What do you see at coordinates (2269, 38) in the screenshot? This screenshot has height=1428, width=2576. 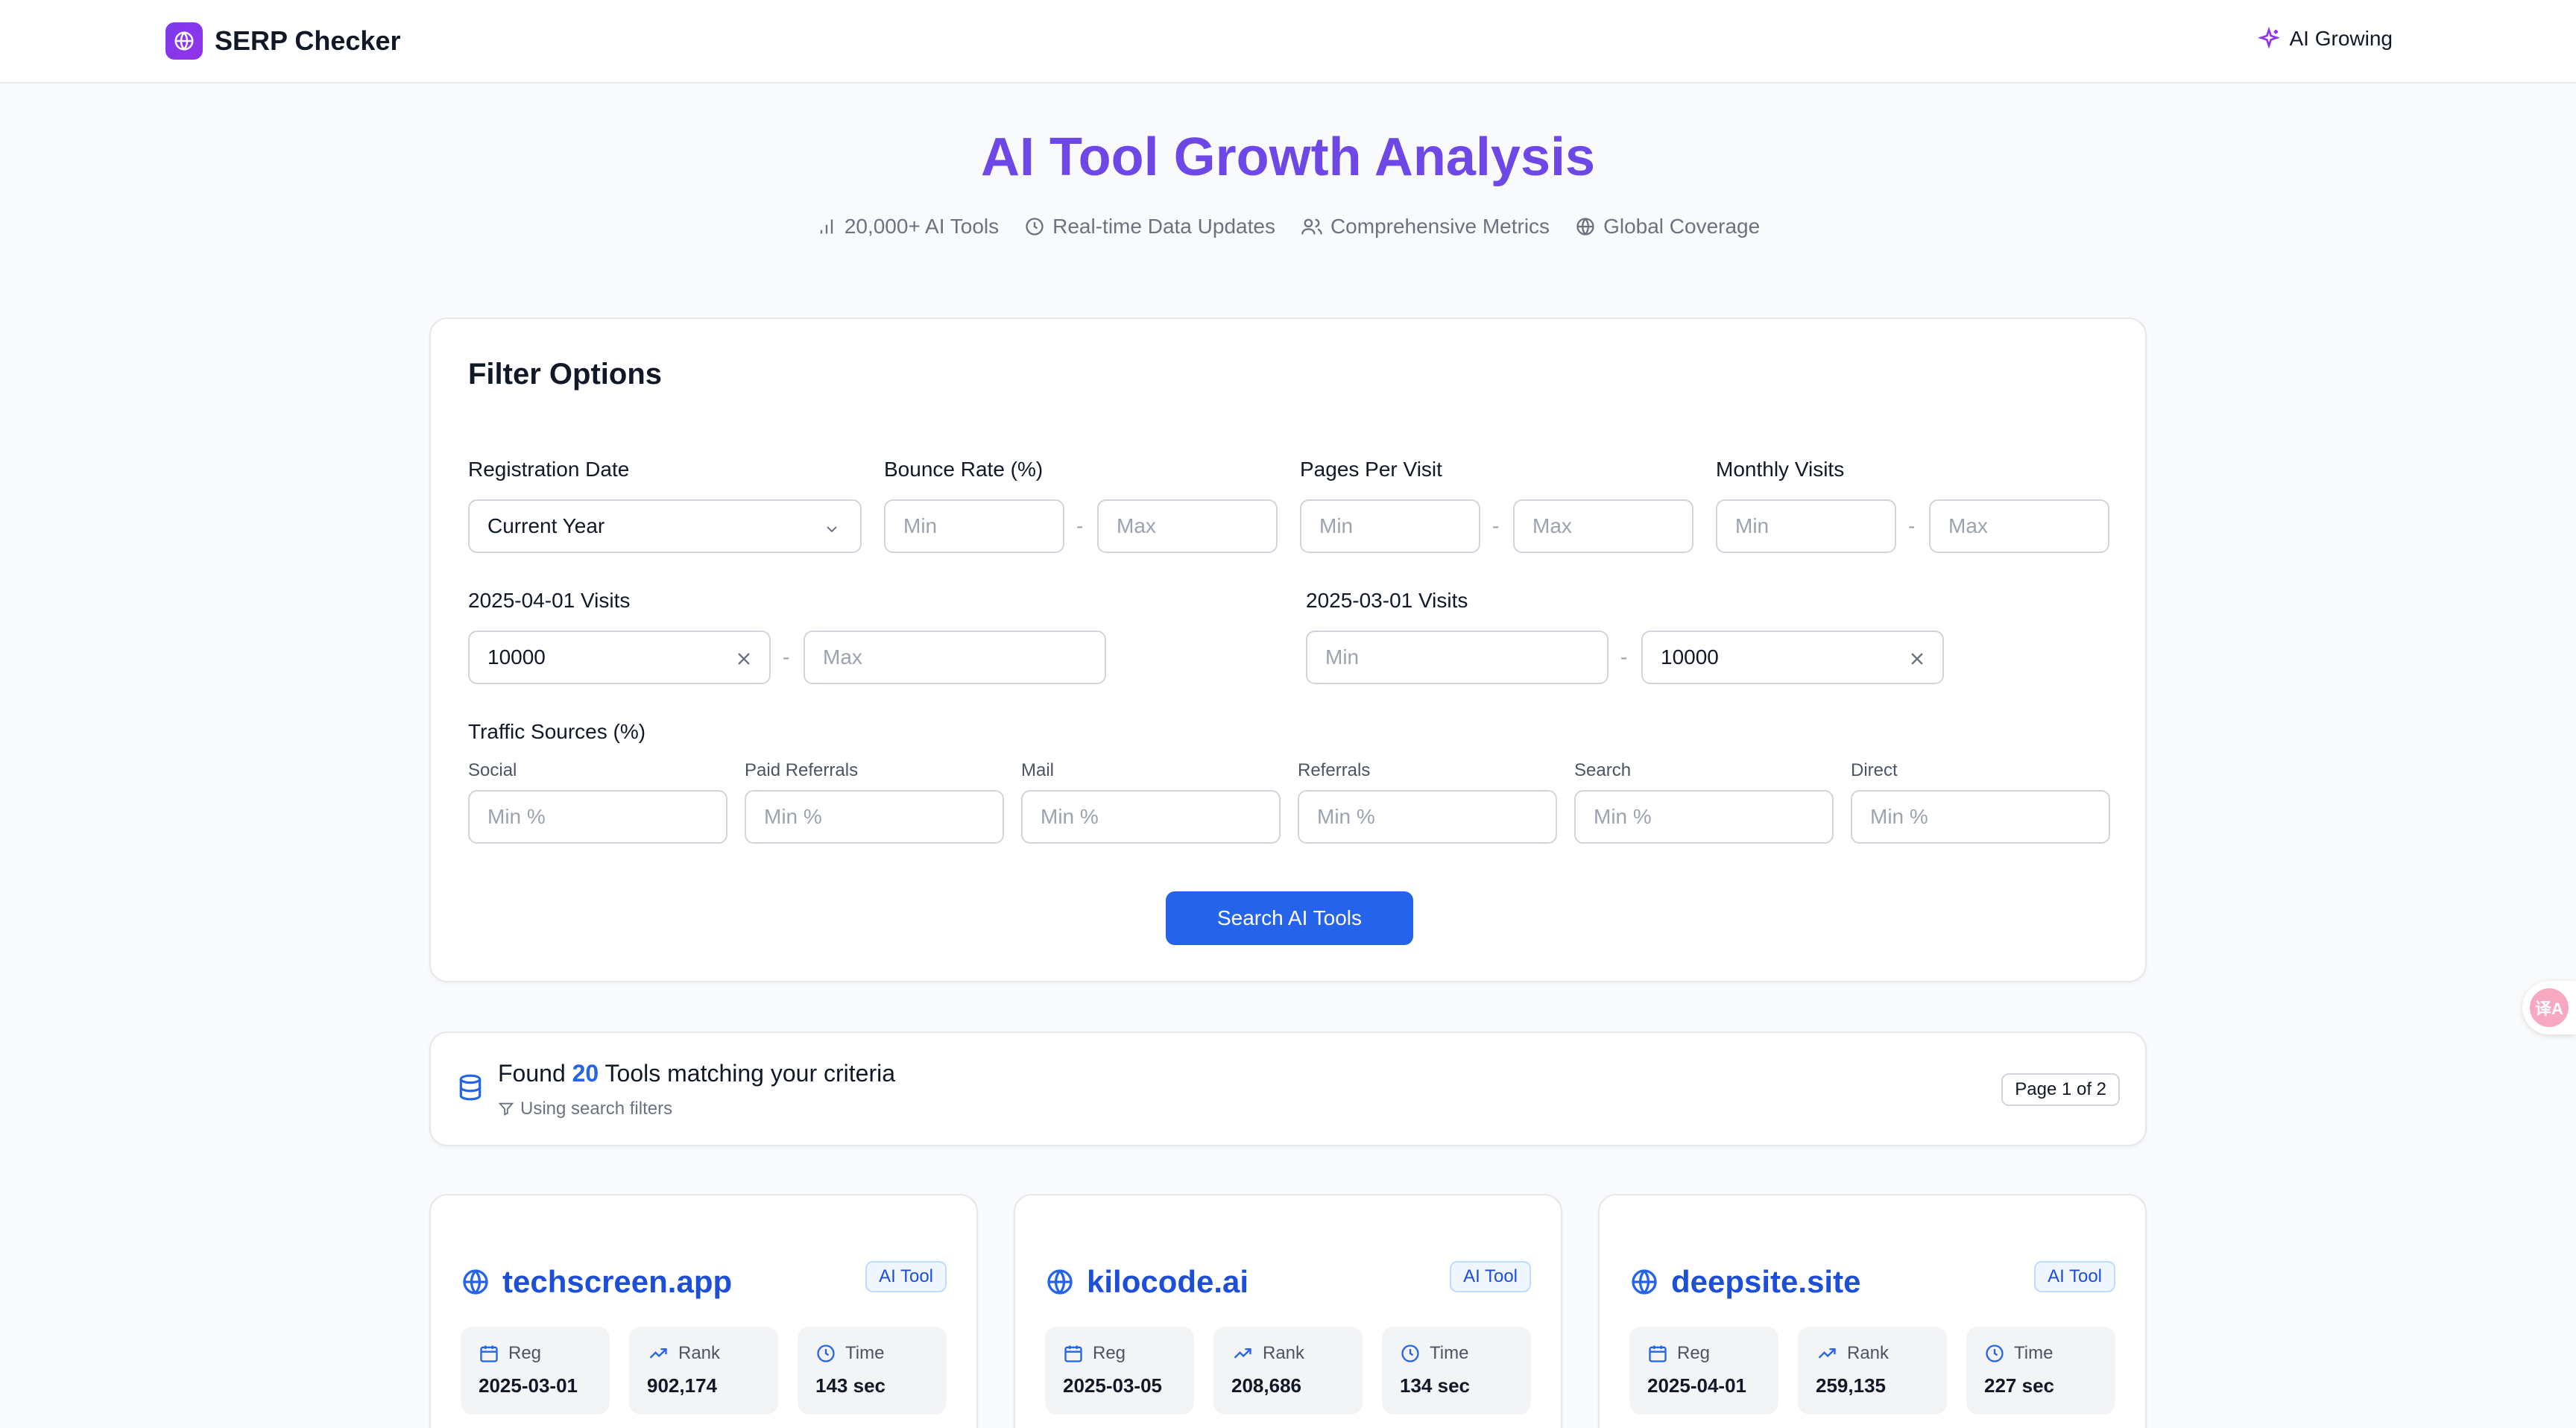 I see `sparkles-icon` at bounding box center [2269, 38].